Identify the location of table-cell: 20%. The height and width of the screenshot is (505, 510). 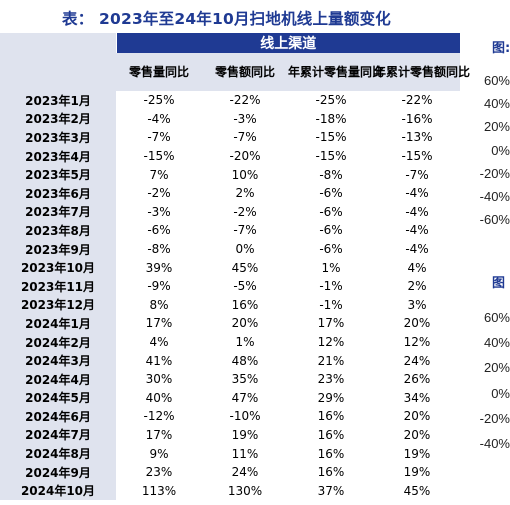
(417, 434).